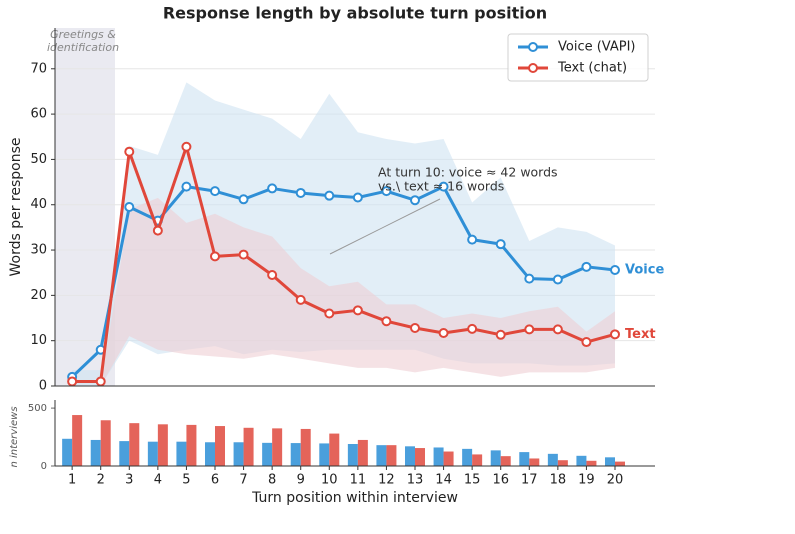 The height and width of the screenshot is (534, 795). I want to click on highlight-label: identification, so click(83, 47).